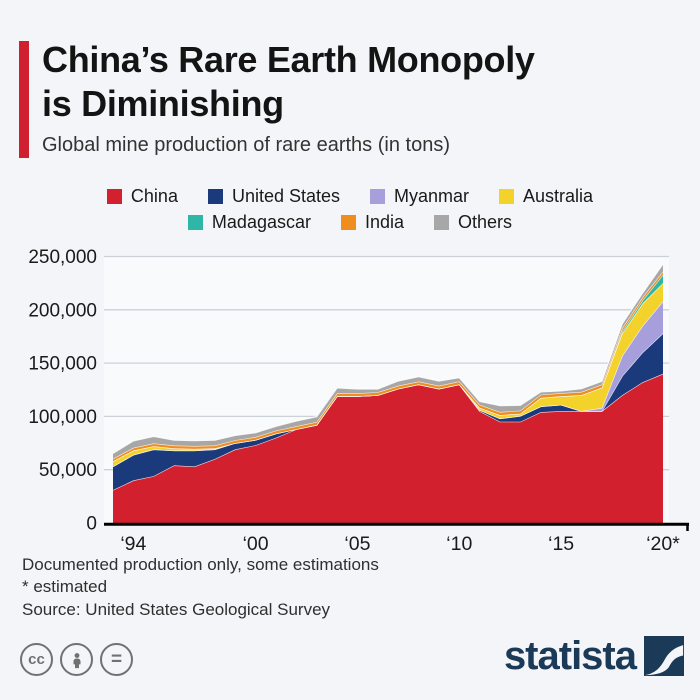 This screenshot has height=700, width=700. I want to click on legend-swatch-madagascar, so click(195, 222).